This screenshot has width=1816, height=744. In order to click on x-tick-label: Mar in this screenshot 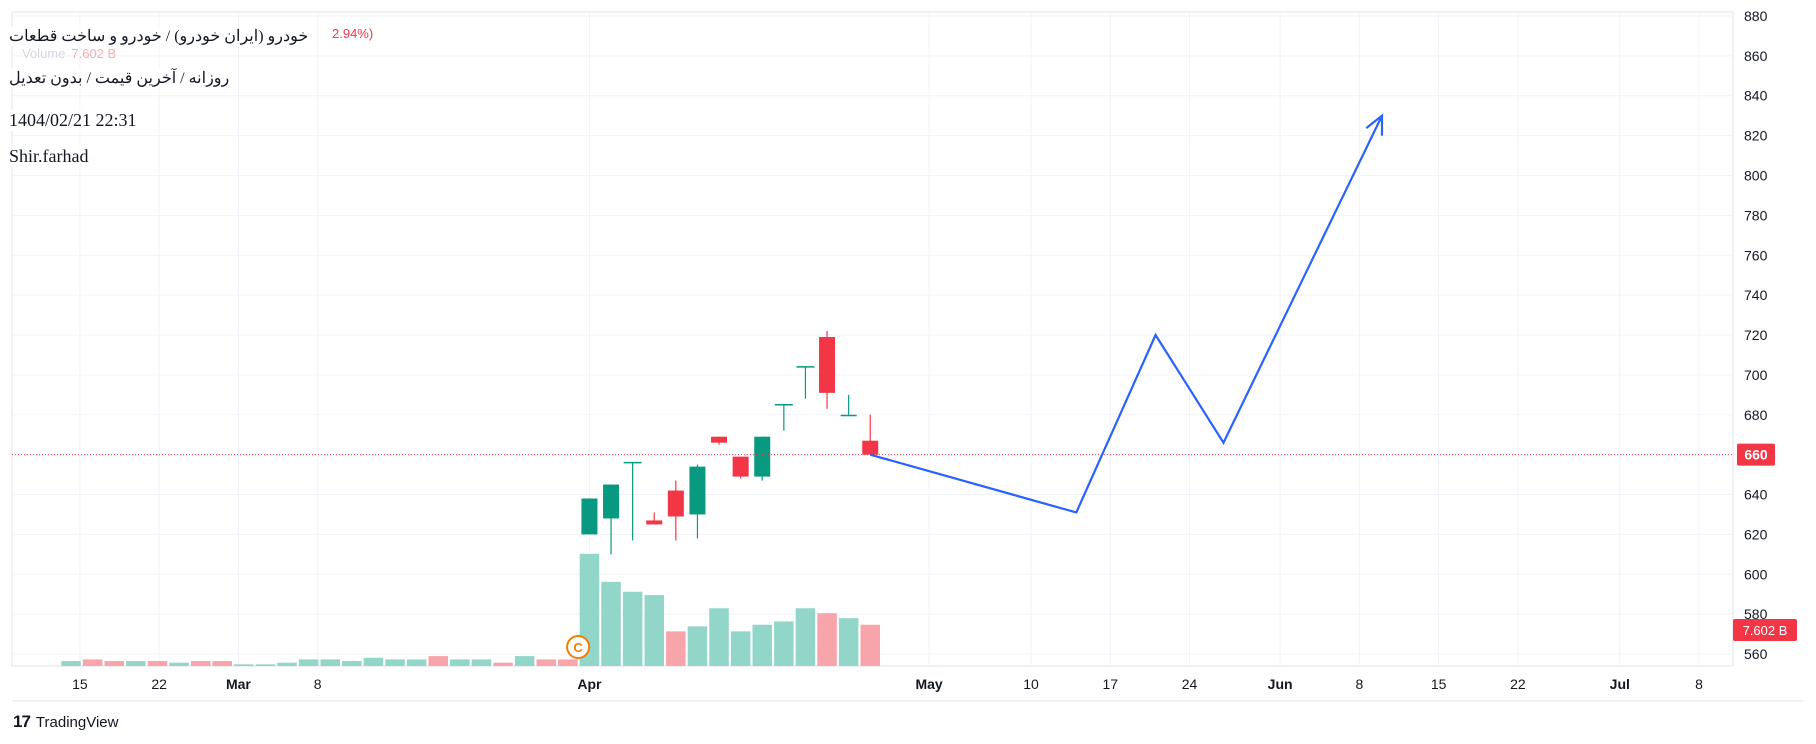, I will do `click(238, 684)`.